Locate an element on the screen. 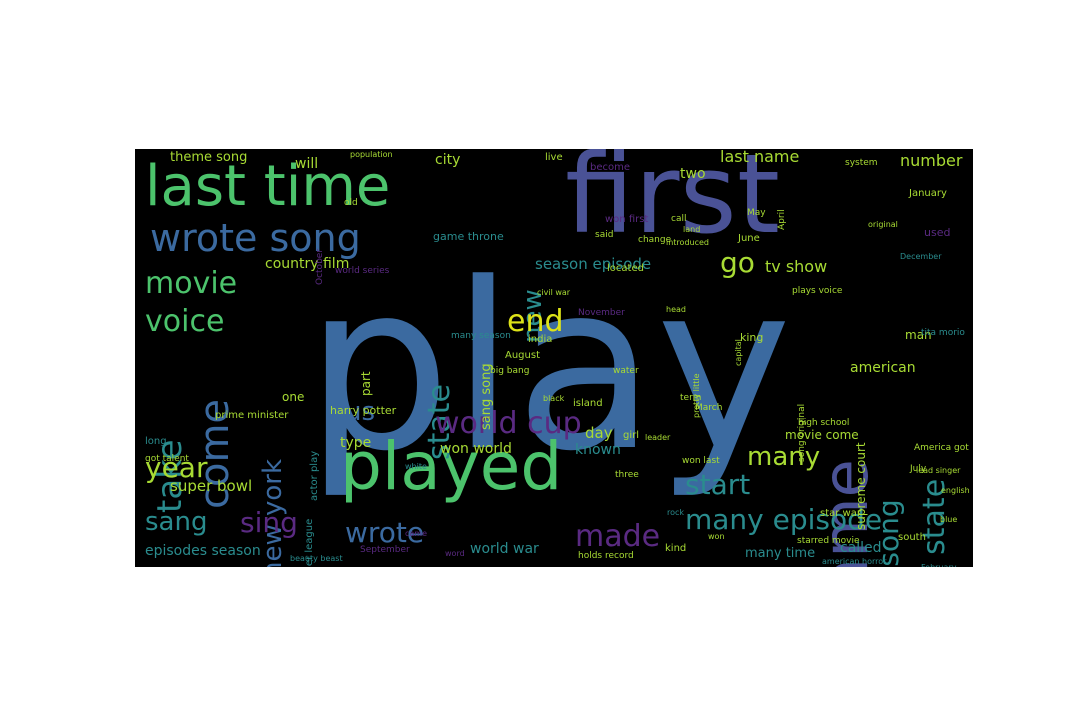 The height and width of the screenshot is (720, 1080). cloud-word: leader is located at coordinates (658, 437).